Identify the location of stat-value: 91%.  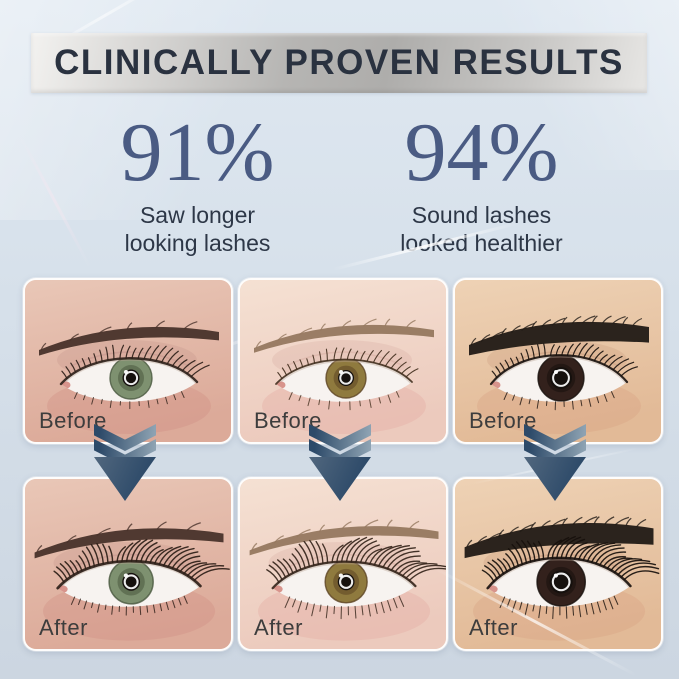
(197, 152).